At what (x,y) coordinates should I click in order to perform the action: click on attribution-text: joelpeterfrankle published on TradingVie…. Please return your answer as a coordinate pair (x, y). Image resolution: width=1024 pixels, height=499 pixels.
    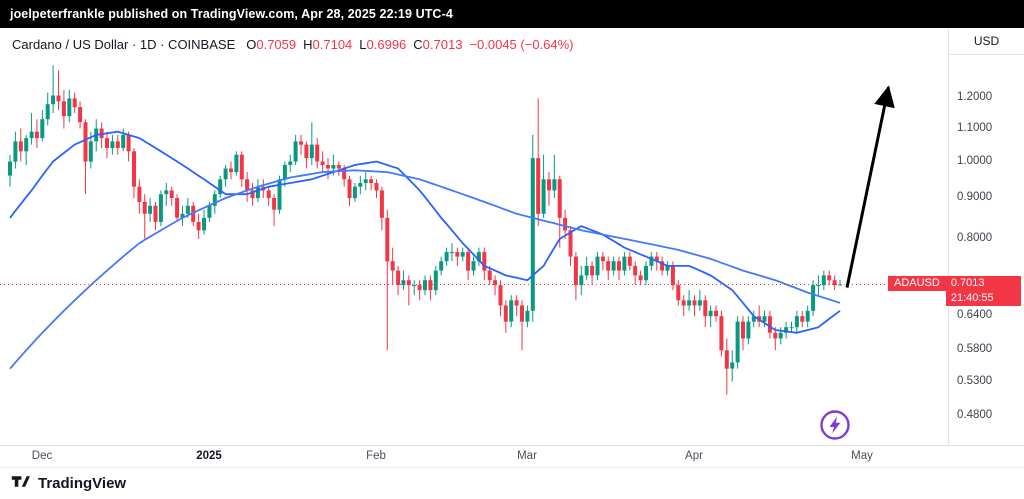
    Looking at the image, I should click on (231, 14).